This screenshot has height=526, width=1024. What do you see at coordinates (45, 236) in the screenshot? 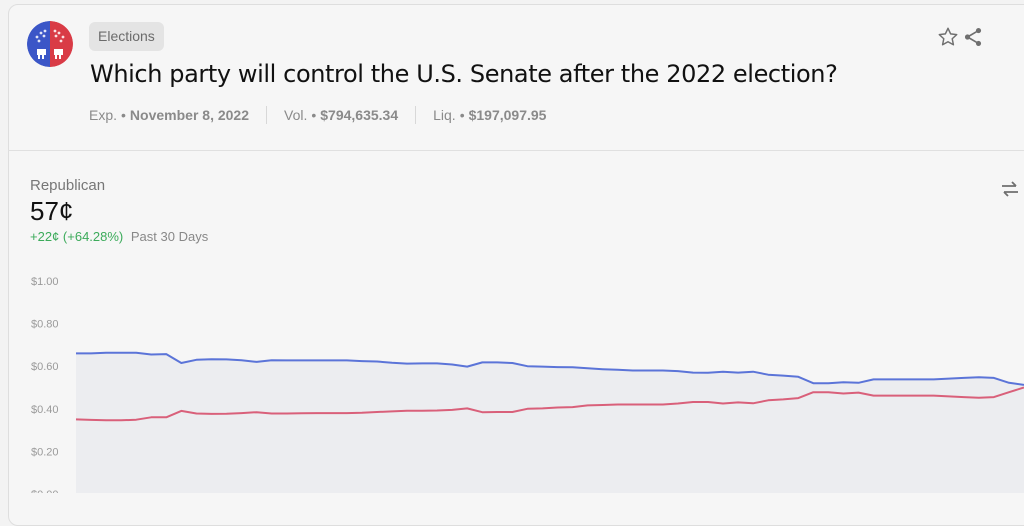
I see `change-amount: +22¢` at bounding box center [45, 236].